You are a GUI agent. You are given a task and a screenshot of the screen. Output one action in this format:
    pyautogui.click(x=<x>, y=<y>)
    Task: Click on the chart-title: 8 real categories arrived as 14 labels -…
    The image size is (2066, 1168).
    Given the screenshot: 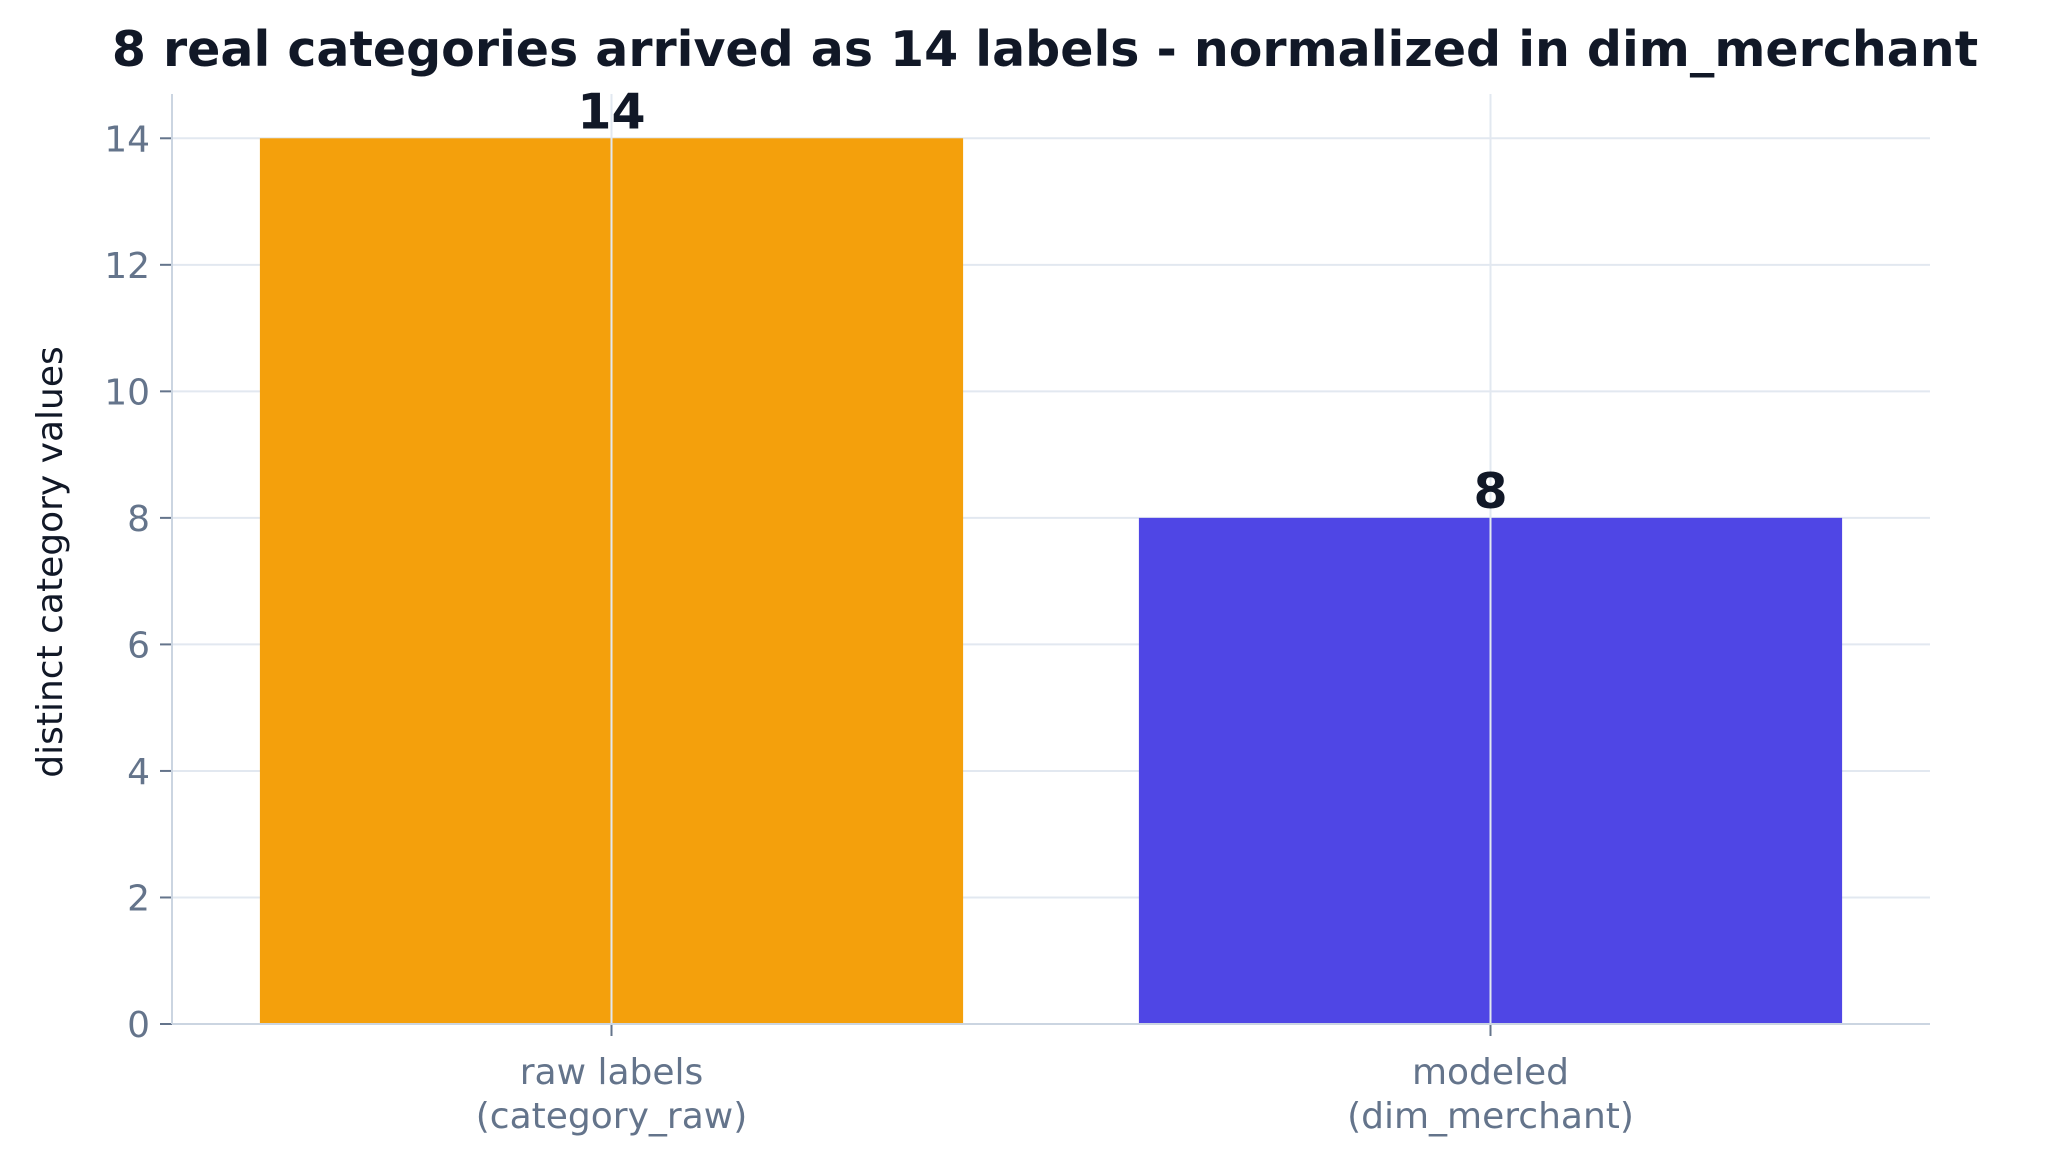 What is the action you would take?
    pyautogui.click(x=1045, y=49)
    